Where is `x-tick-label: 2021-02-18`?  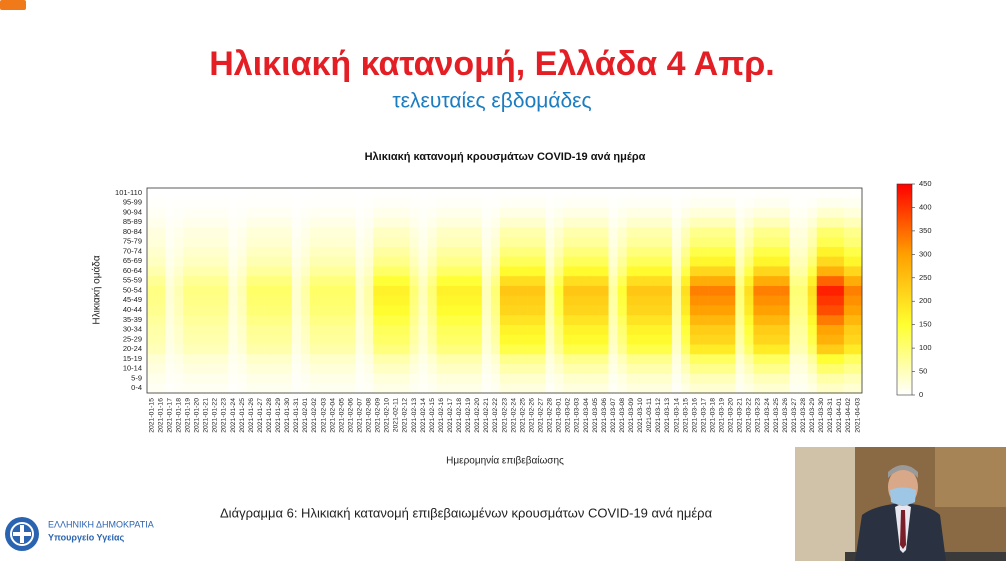 x-tick-label: 2021-02-18 is located at coordinates (459, 415).